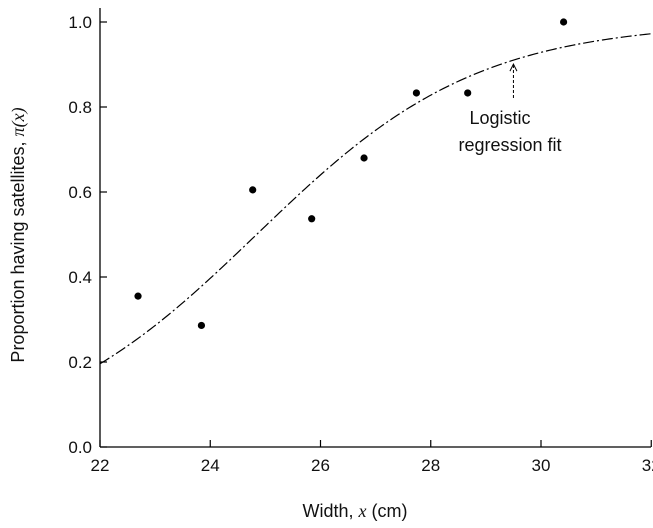  I want to click on y-tick-label: 0.8, so click(80, 107).